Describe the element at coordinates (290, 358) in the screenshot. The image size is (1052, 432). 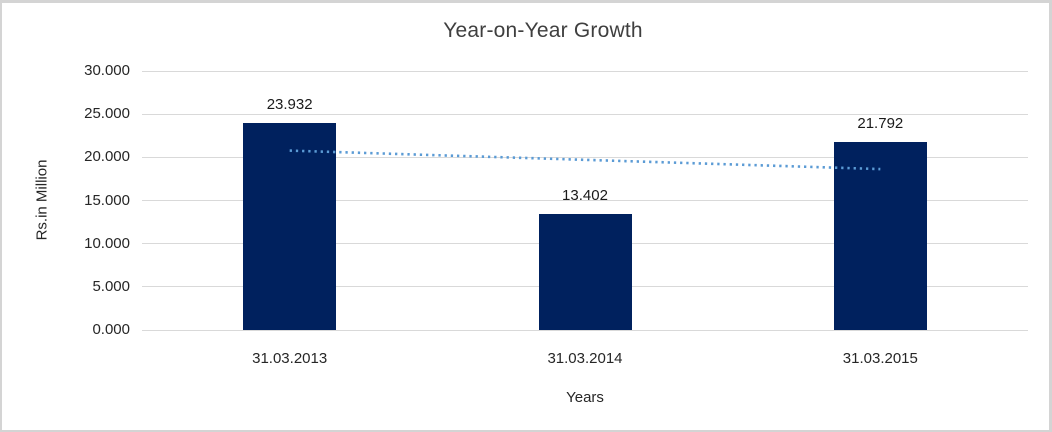
I see `x-tick-label: 31.03.2013` at that location.